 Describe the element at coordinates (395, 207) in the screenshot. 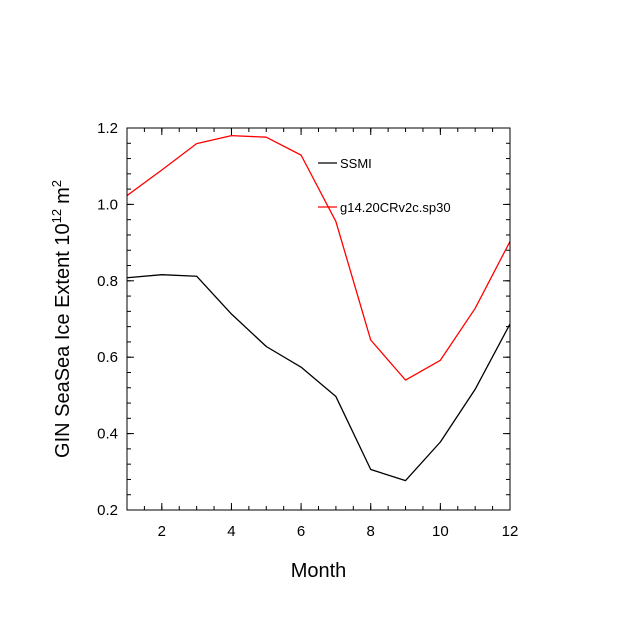

I see `legend-label: g14.20CRv2c.sp30` at that location.